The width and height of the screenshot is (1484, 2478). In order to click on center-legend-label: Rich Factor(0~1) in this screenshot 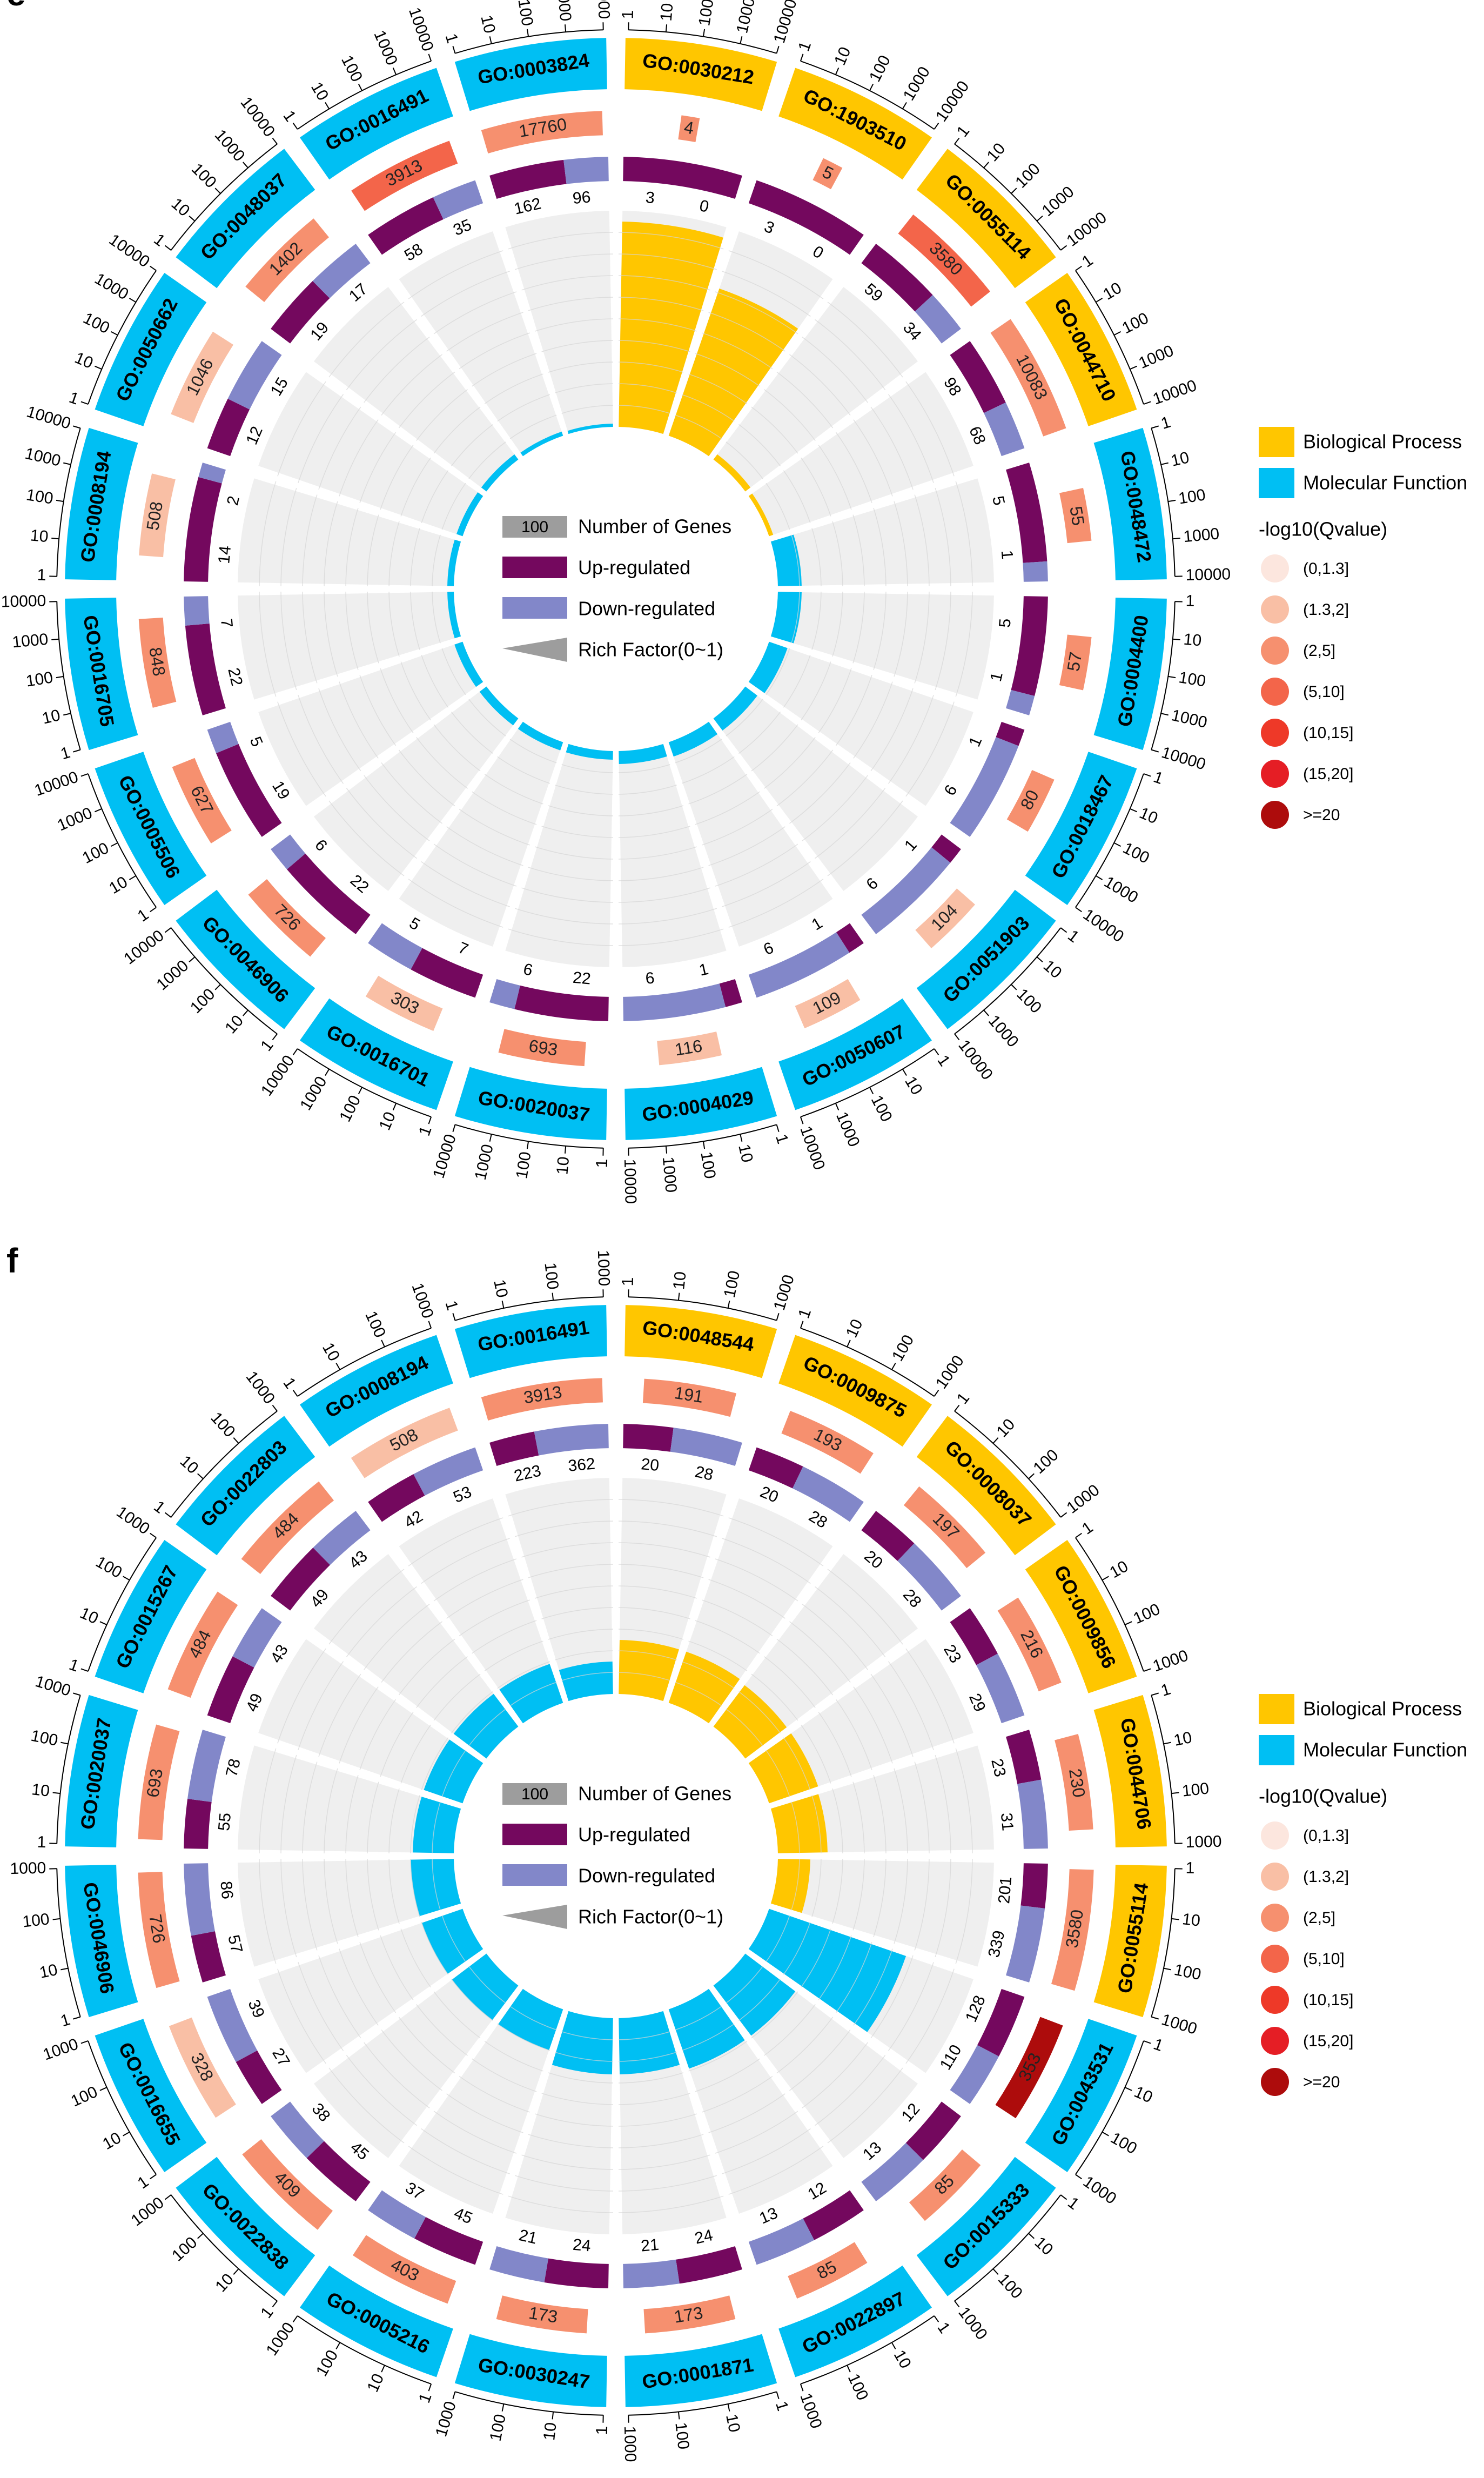, I will do `click(650, 650)`.